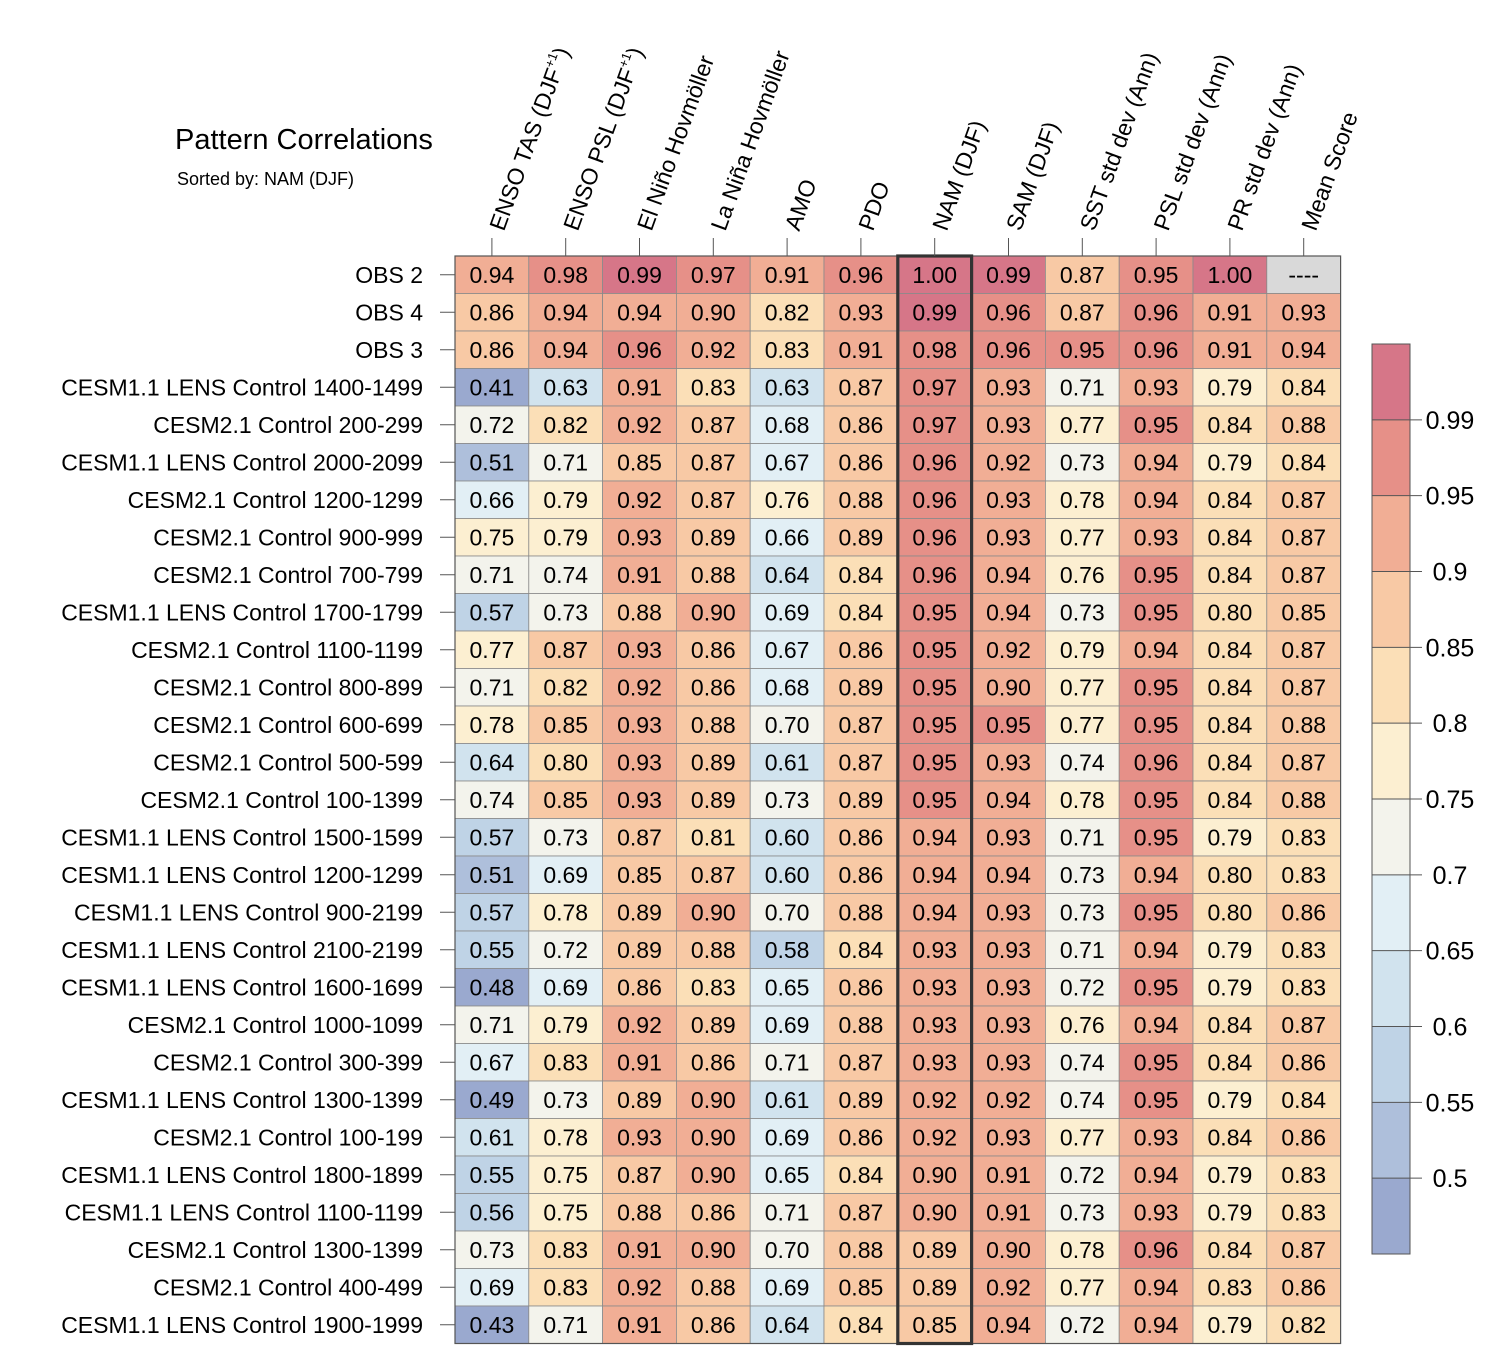  What do you see at coordinates (288, 537) in the screenshot?
I see `row-label: CESM2.1 Control 900-999` at bounding box center [288, 537].